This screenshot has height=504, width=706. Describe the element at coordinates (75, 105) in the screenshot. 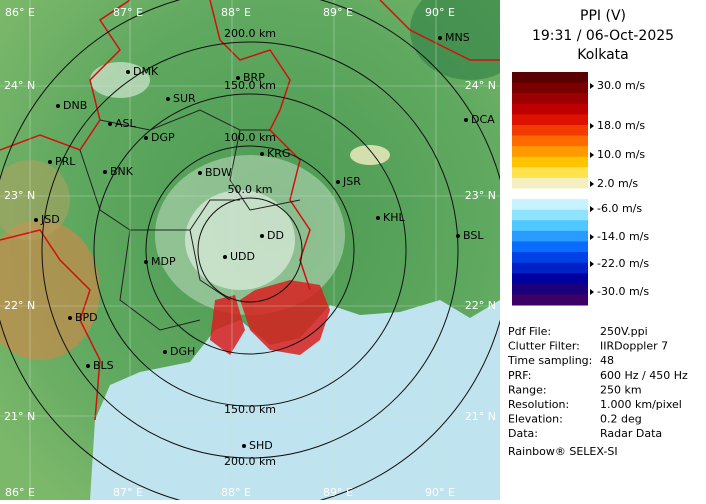

I see `city-label: DNB` at that location.